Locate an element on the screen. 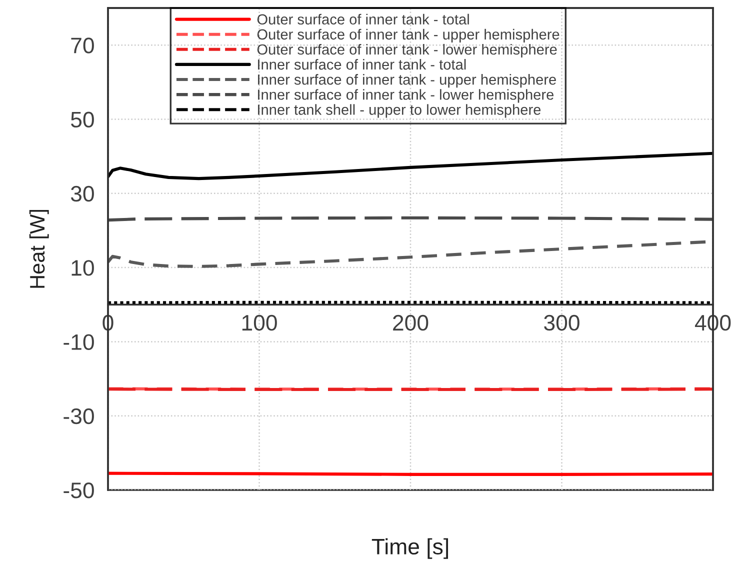  y-tick-label: -30 is located at coordinates (79, 416).